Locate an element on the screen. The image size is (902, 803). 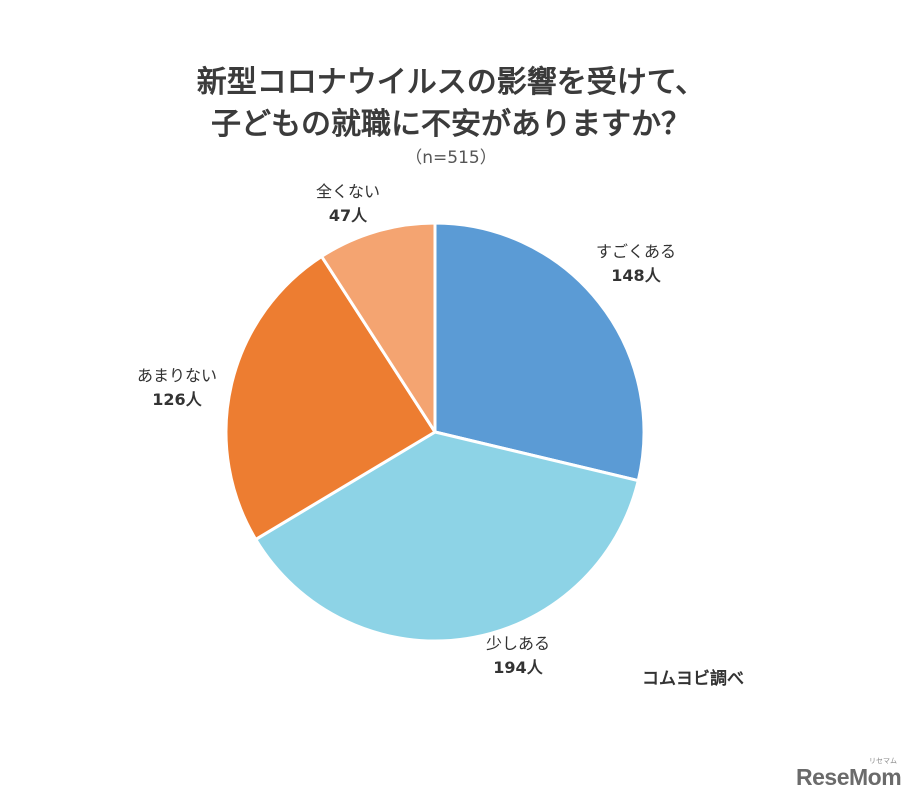
resemom-logo: ReseMom is located at coordinates (849, 777).